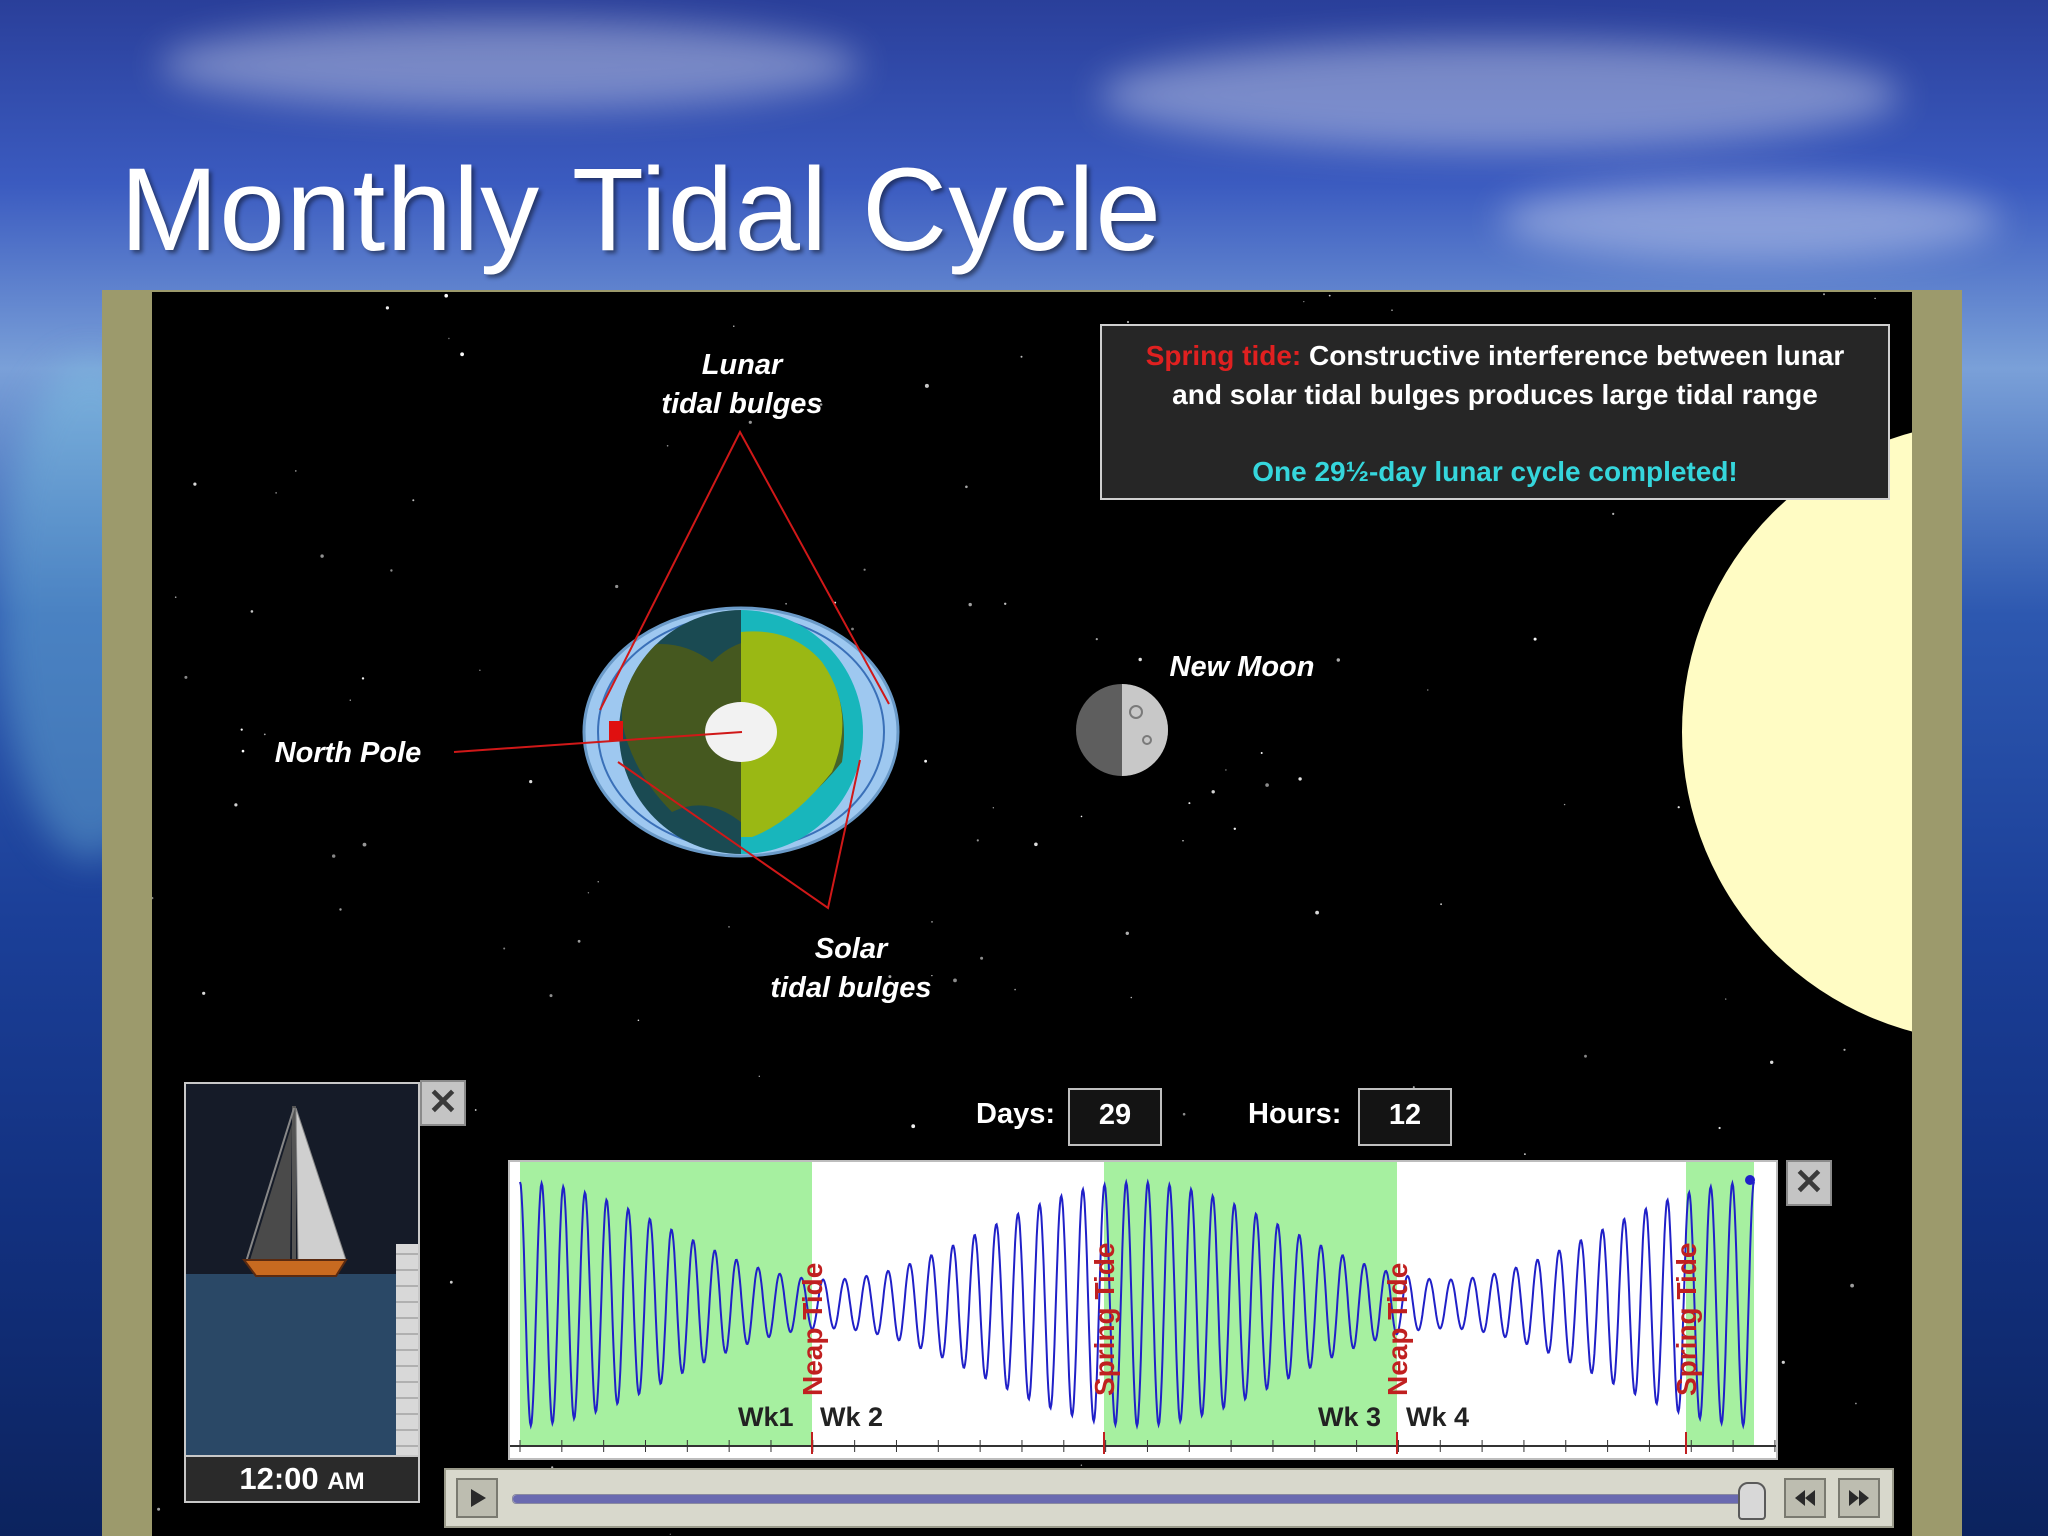 The image size is (2048, 1536). What do you see at coordinates (766, 1417) in the screenshot?
I see `week-label: Wk1` at bounding box center [766, 1417].